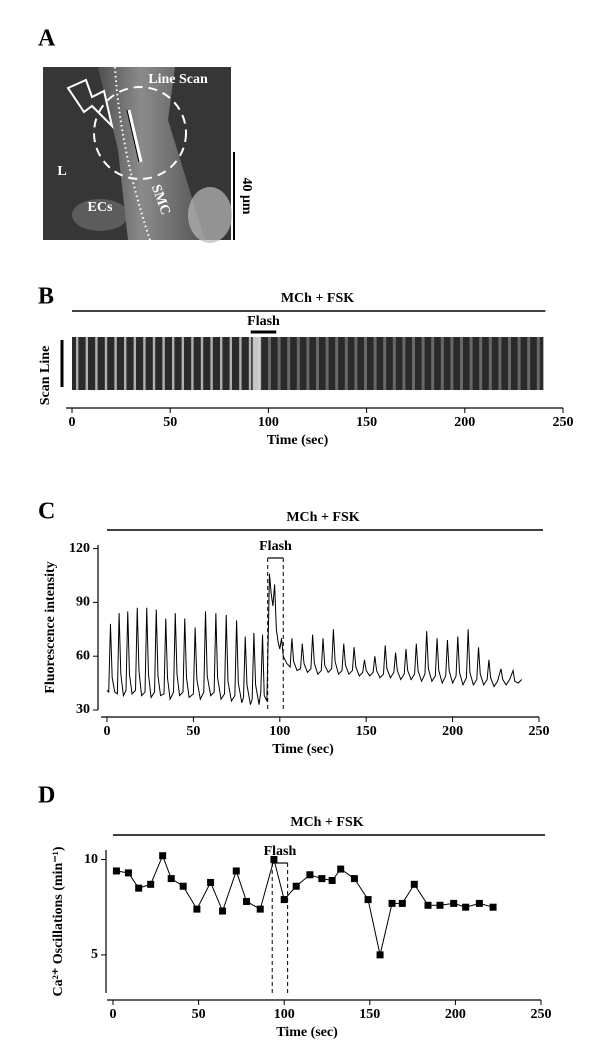 The width and height of the screenshot is (600, 1059). Describe the element at coordinates (45, 376) in the screenshot. I see `y-axis-label: Scan Line` at that location.